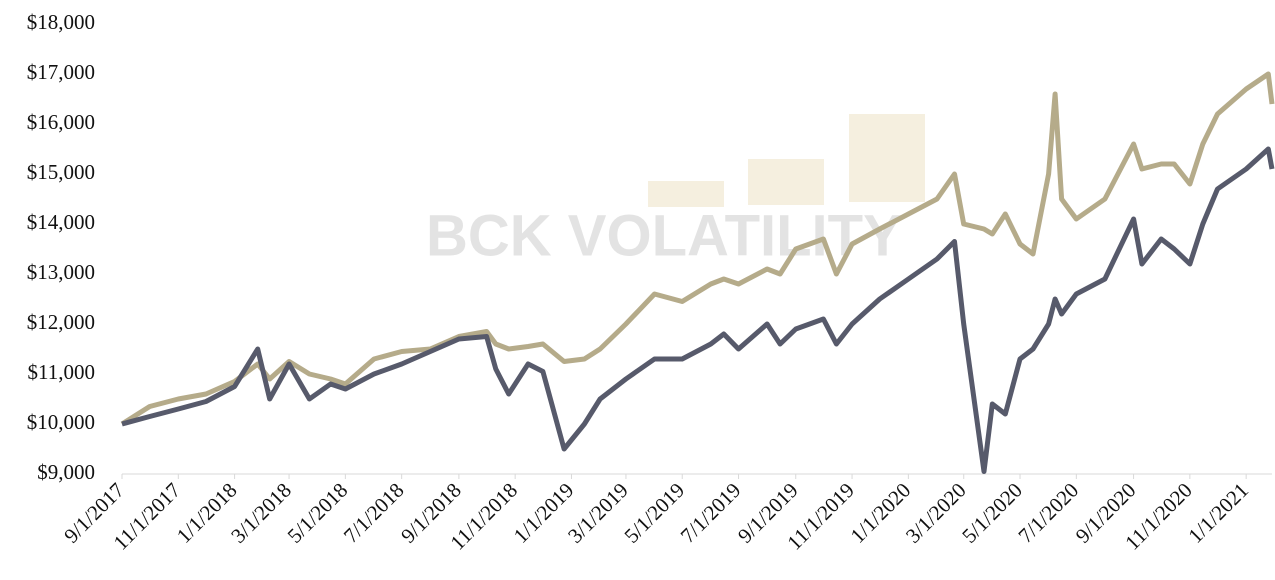 The image size is (1275, 580). I want to click on x-tick-label: 1/1/2021, so click(1218, 513).